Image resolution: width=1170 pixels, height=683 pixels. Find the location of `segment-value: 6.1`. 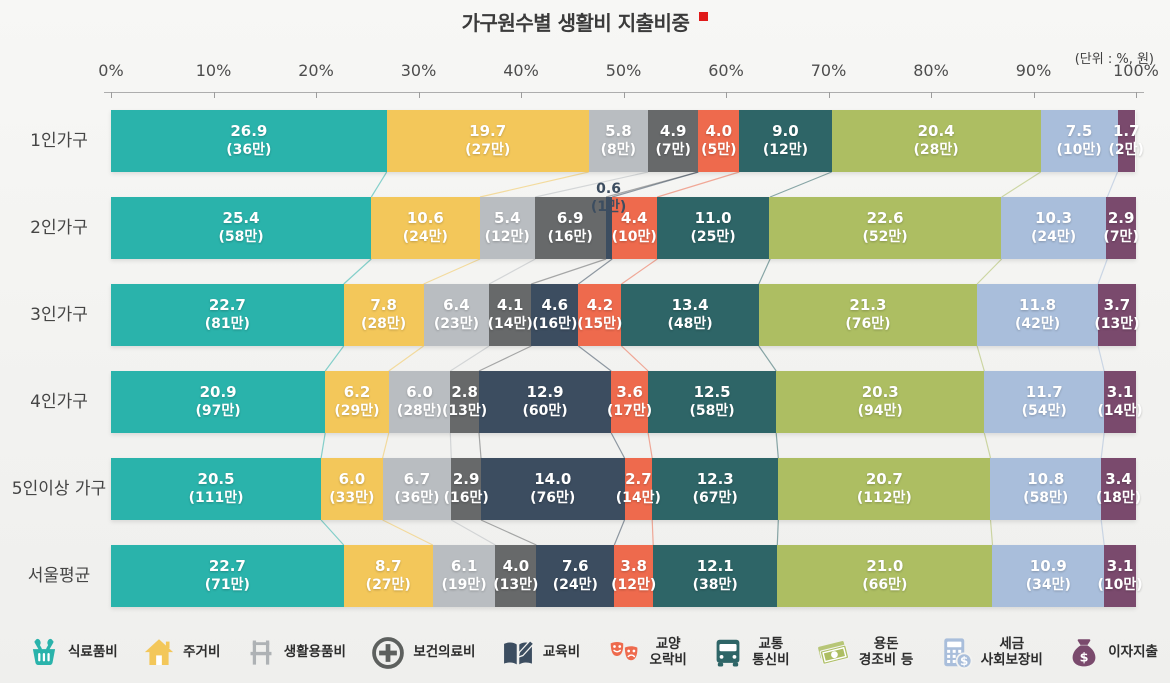

segment-value: 6.1 is located at coordinates (464, 566).